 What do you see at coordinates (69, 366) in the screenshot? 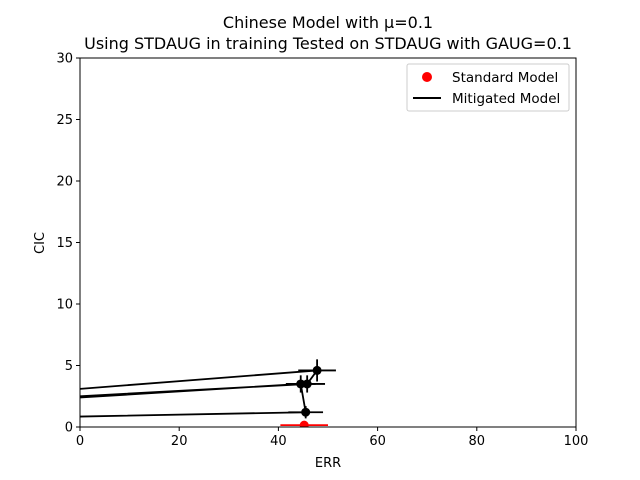
I see `y-tick-label-1: 5` at bounding box center [69, 366].